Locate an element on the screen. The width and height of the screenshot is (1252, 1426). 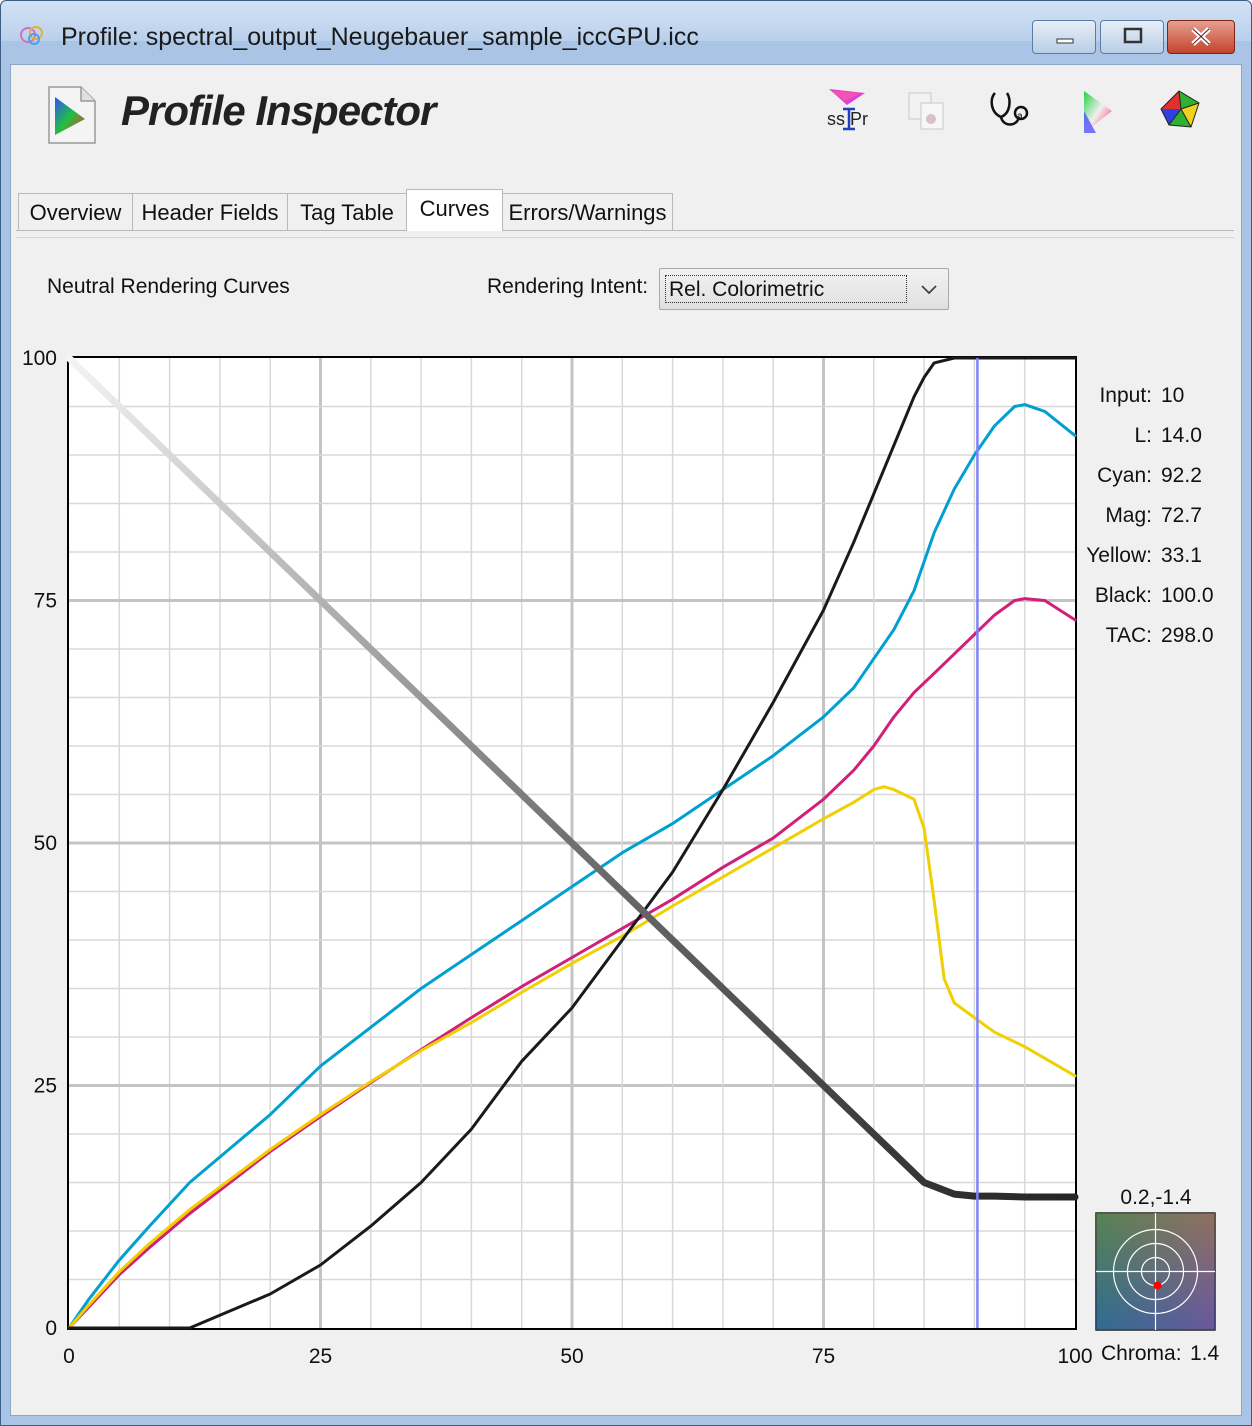
svg-text: a is located at coordinates (1020, 116).